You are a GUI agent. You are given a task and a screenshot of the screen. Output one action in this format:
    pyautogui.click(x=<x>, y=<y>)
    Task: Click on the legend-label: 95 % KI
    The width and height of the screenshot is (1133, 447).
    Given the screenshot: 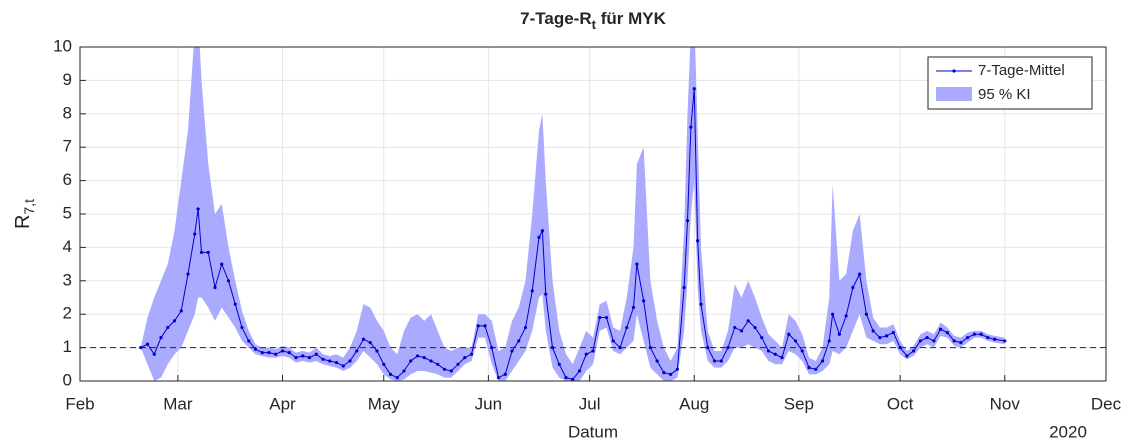 What is the action you would take?
    pyautogui.click(x=1004, y=94)
    